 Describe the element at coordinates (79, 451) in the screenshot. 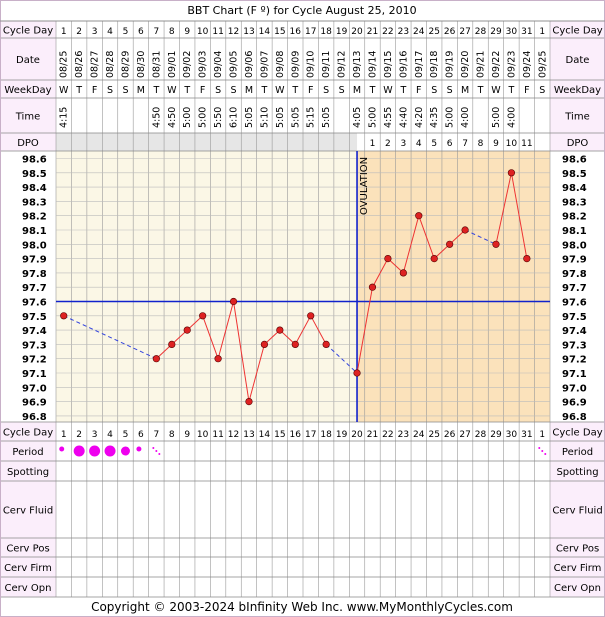

I see `period-dot-large` at that location.